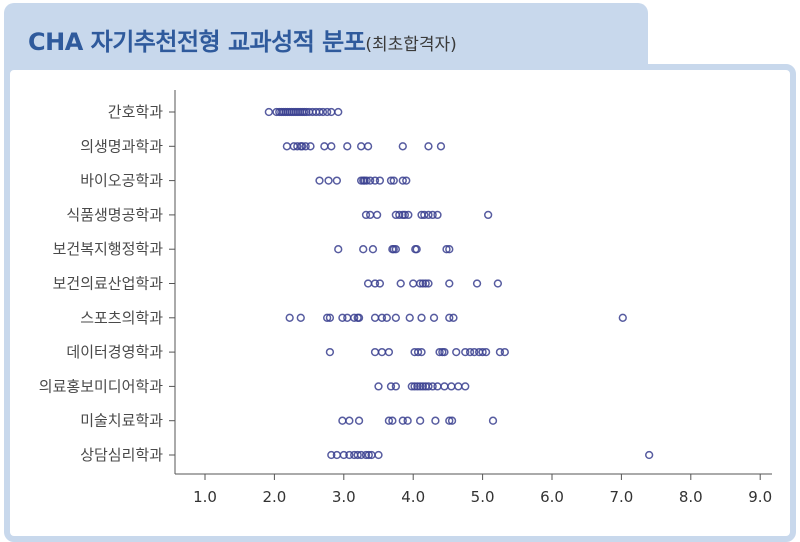  I want to click on category-label: 의료홍보미디어학과, so click(101, 386).